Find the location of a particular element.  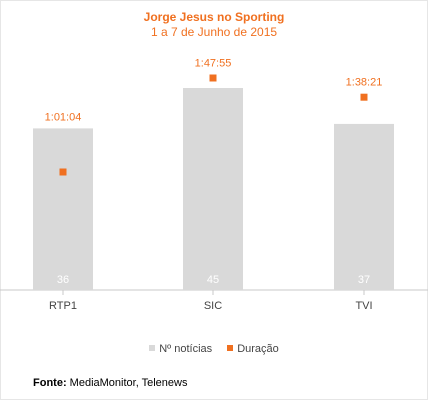

legend-swatch-duracao is located at coordinates (230, 348).